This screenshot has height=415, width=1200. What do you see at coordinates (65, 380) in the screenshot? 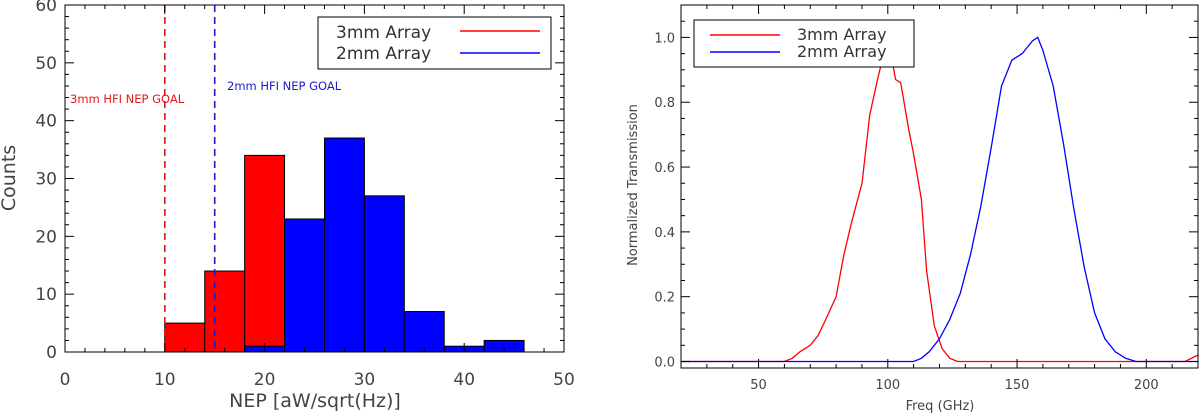
I see `x-tick-label-left: 0` at bounding box center [65, 380].